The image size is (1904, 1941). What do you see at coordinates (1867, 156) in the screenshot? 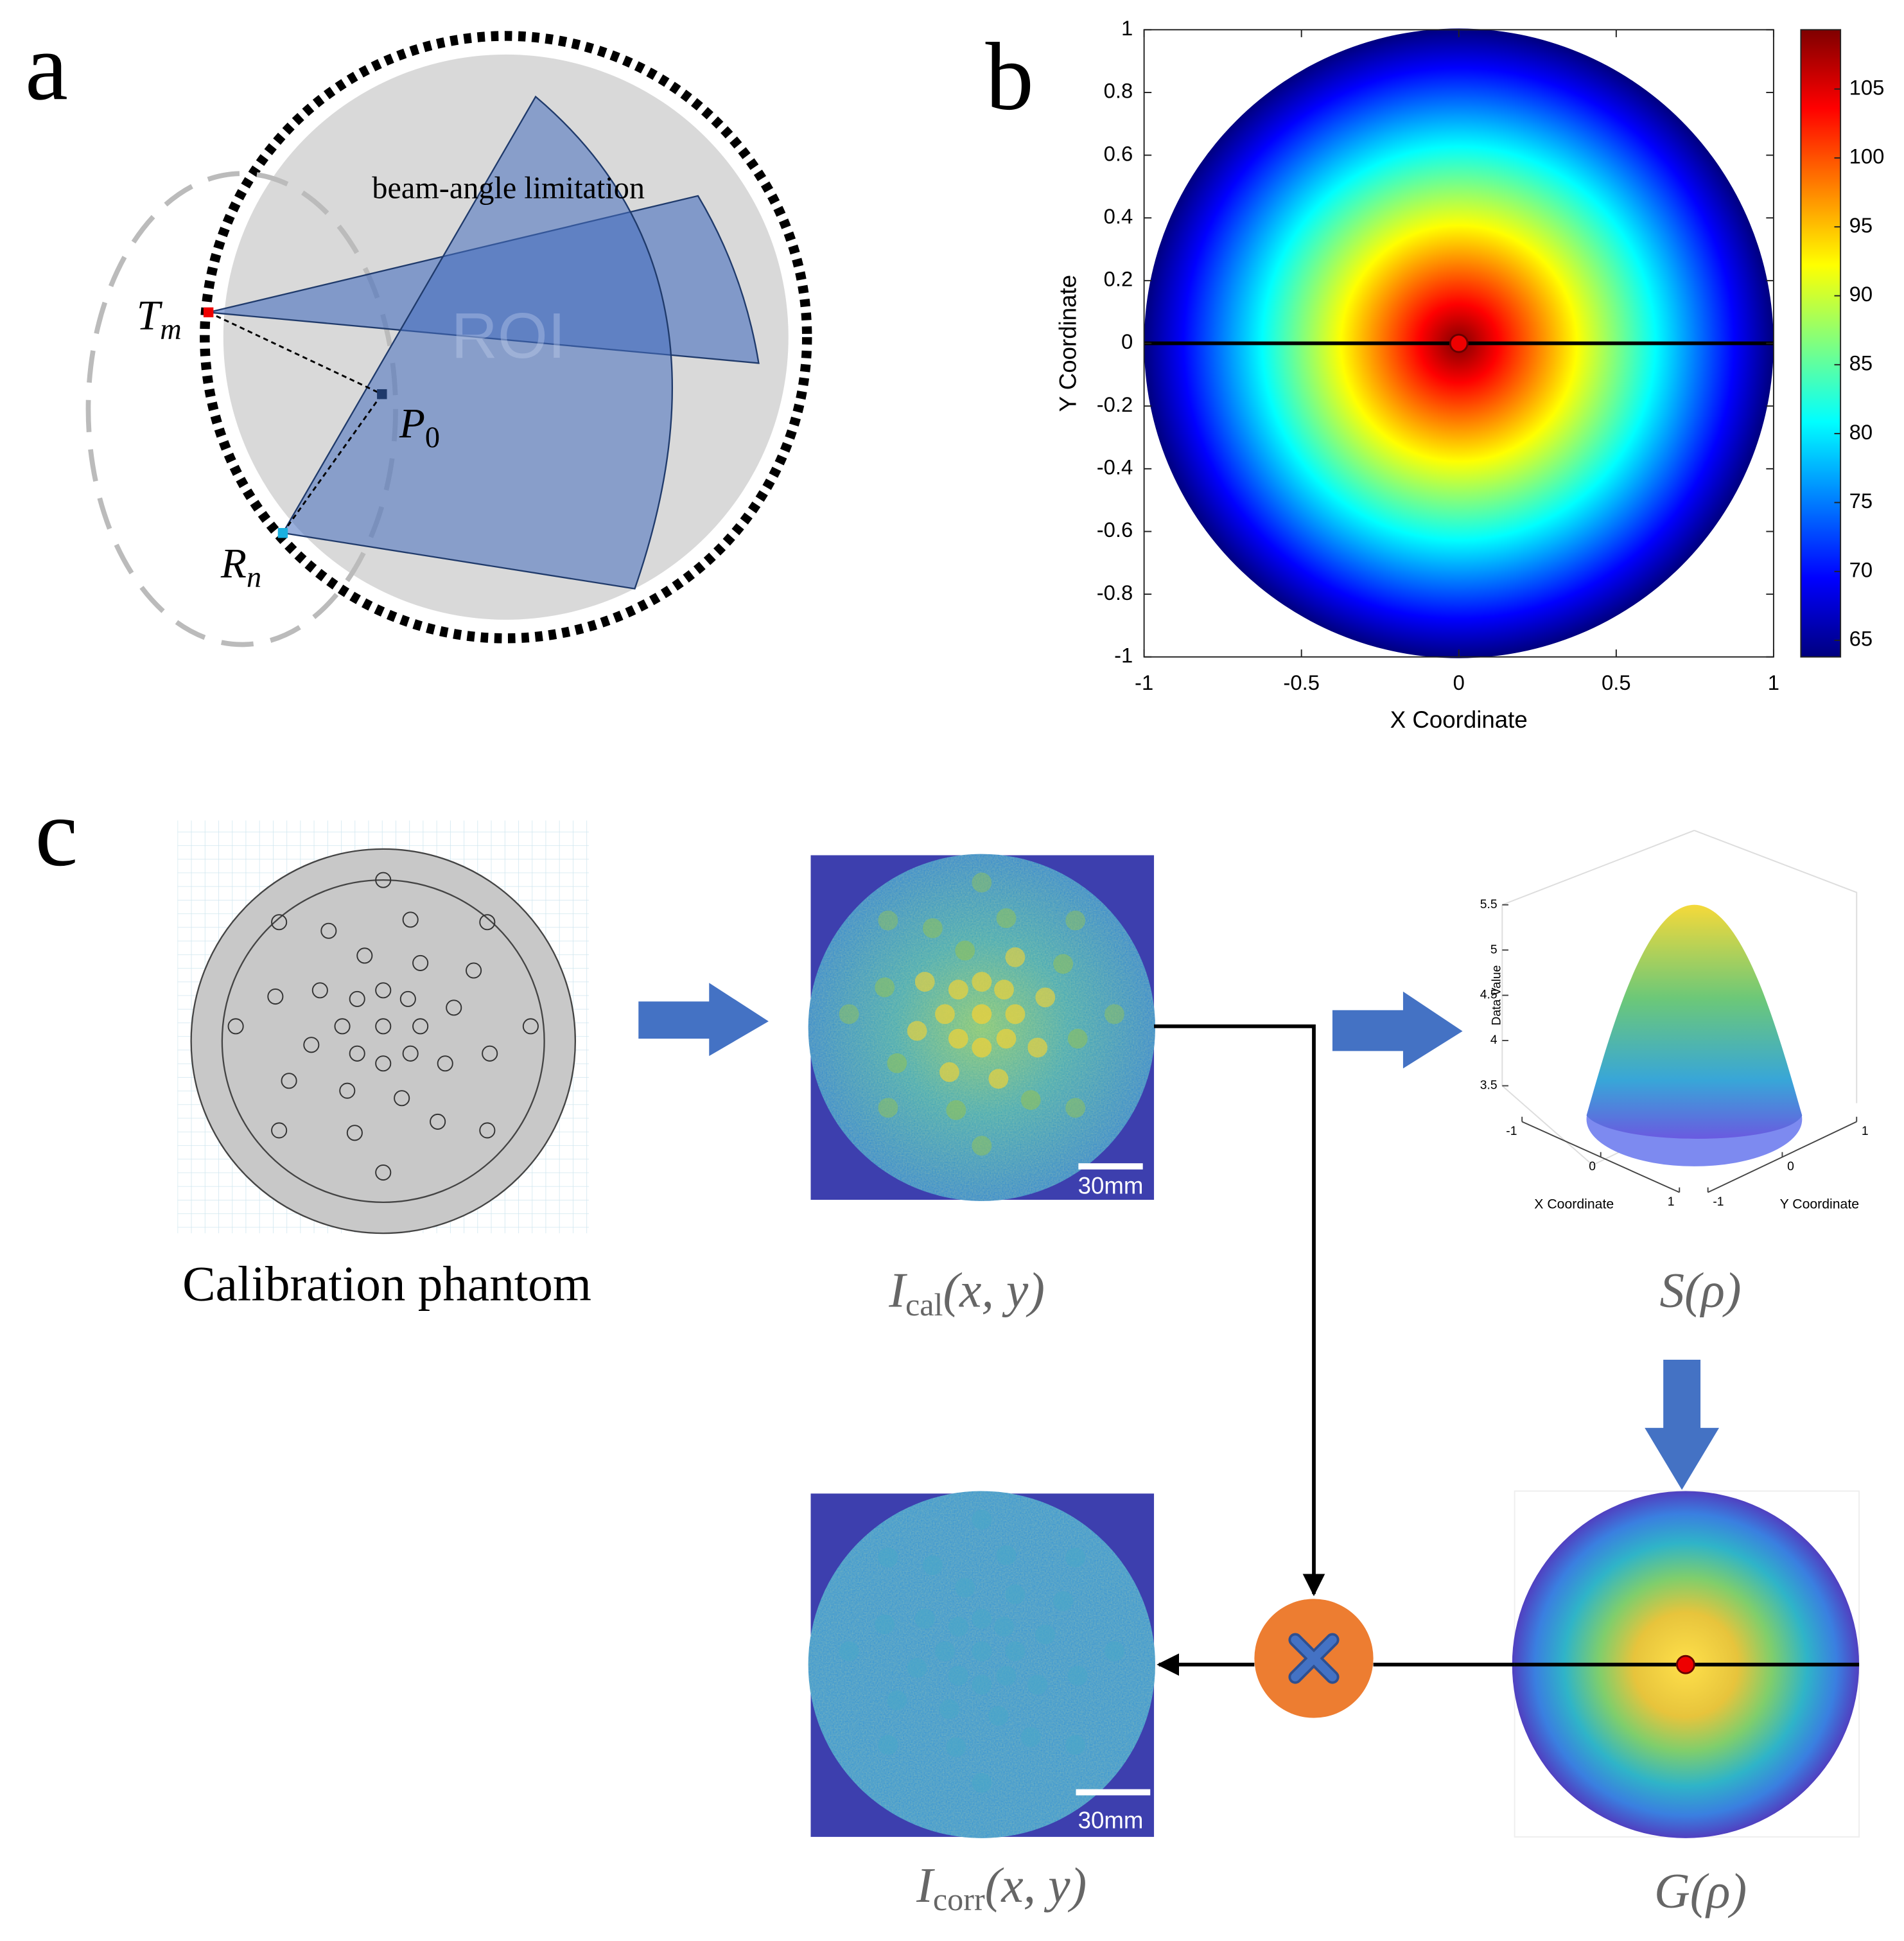
I see `colorbar-tick-label: 100` at bounding box center [1867, 156].